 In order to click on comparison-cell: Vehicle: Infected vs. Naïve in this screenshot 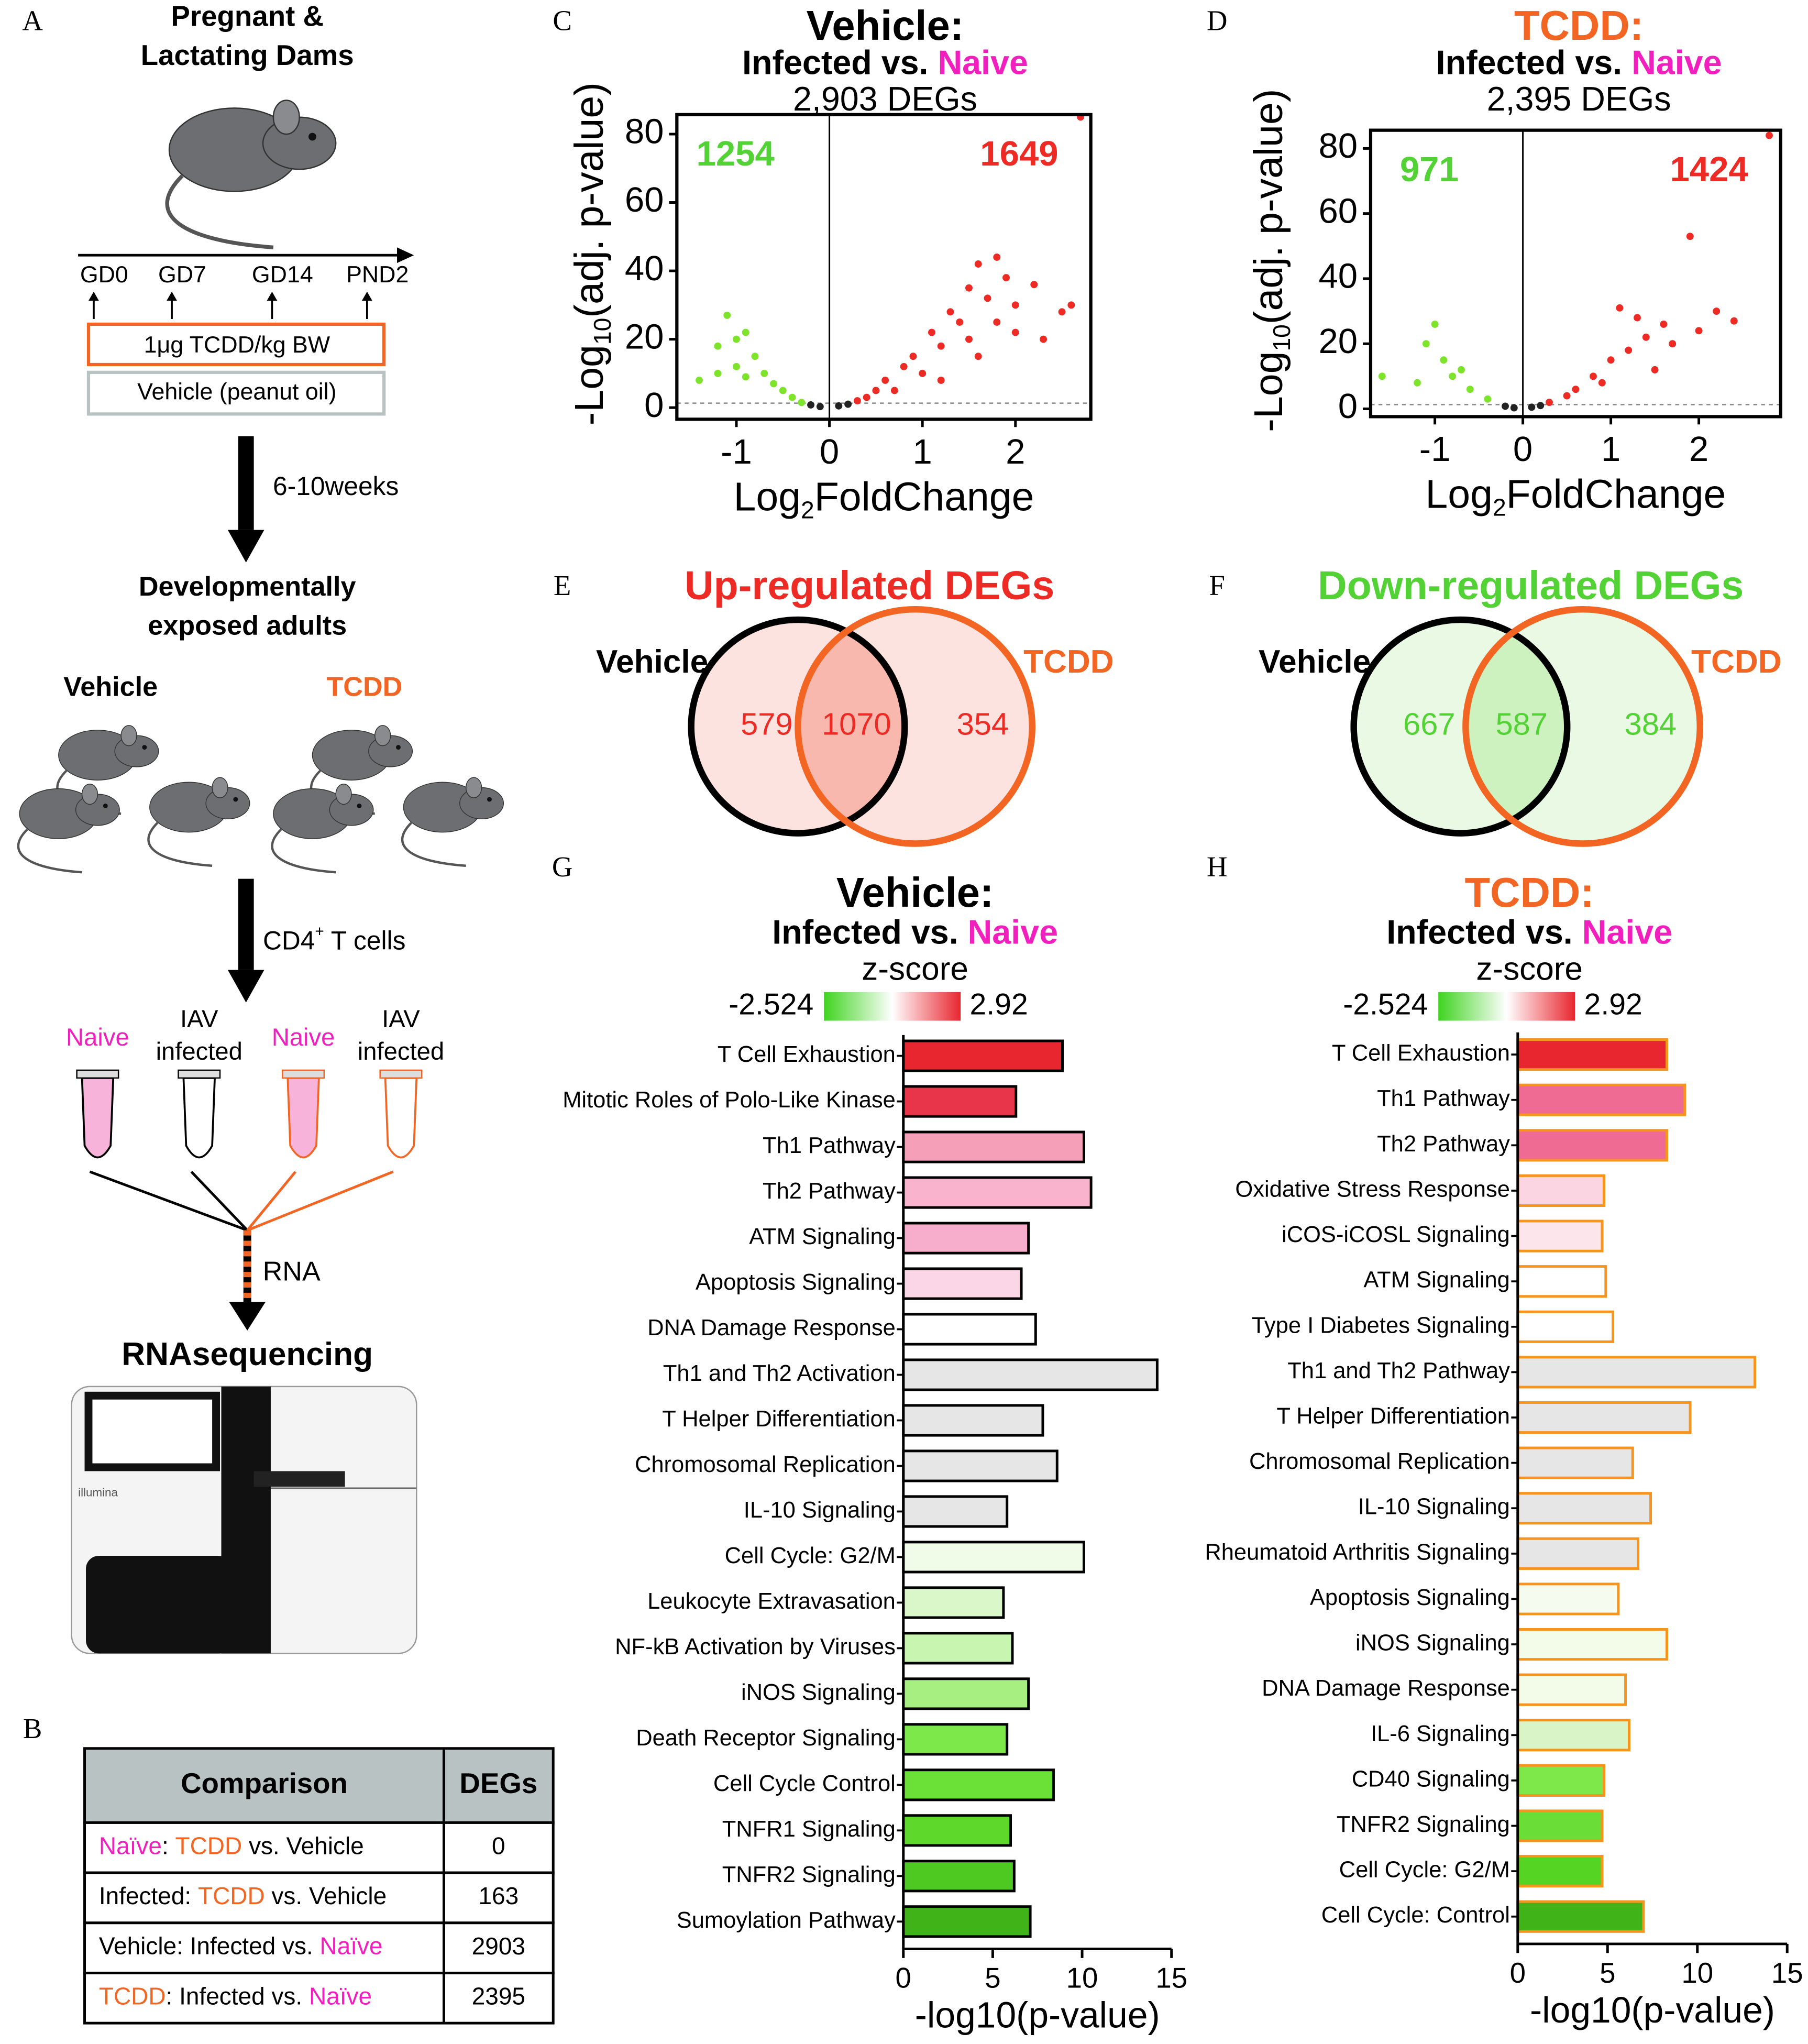, I will do `click(241, 1946)`.